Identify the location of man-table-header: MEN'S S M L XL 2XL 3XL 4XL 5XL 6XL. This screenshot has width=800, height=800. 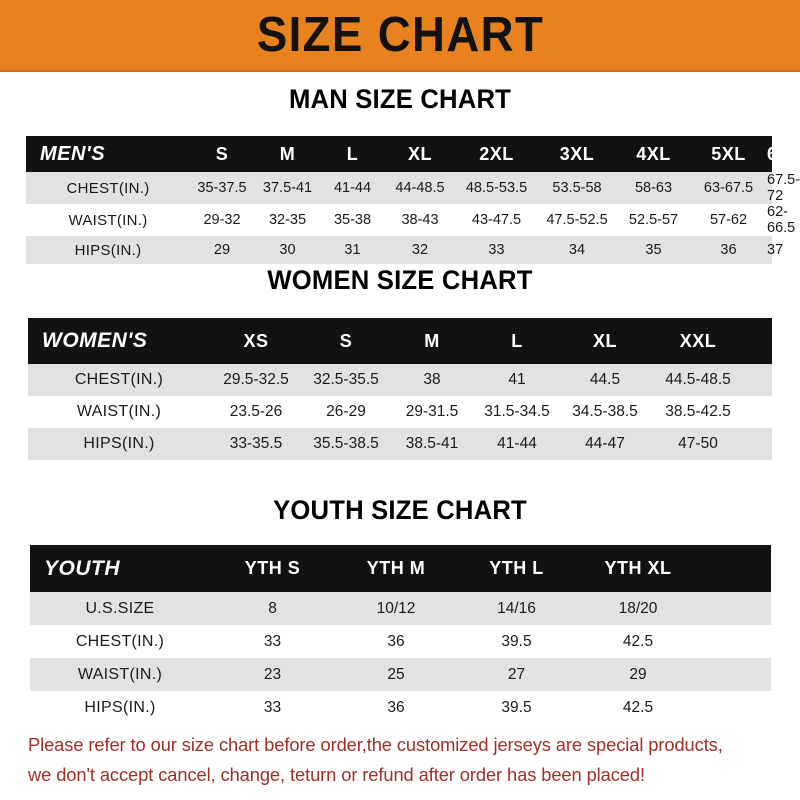
(413, 154).